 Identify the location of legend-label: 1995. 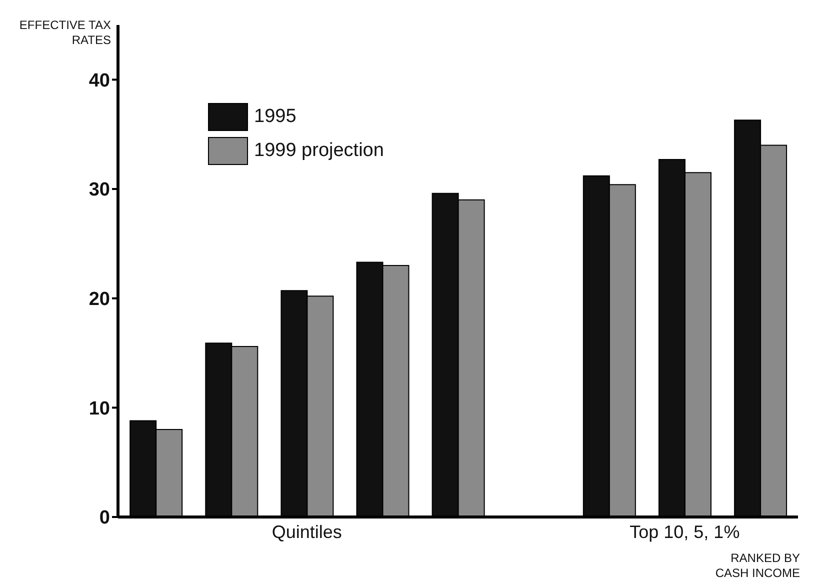
(275, 117).